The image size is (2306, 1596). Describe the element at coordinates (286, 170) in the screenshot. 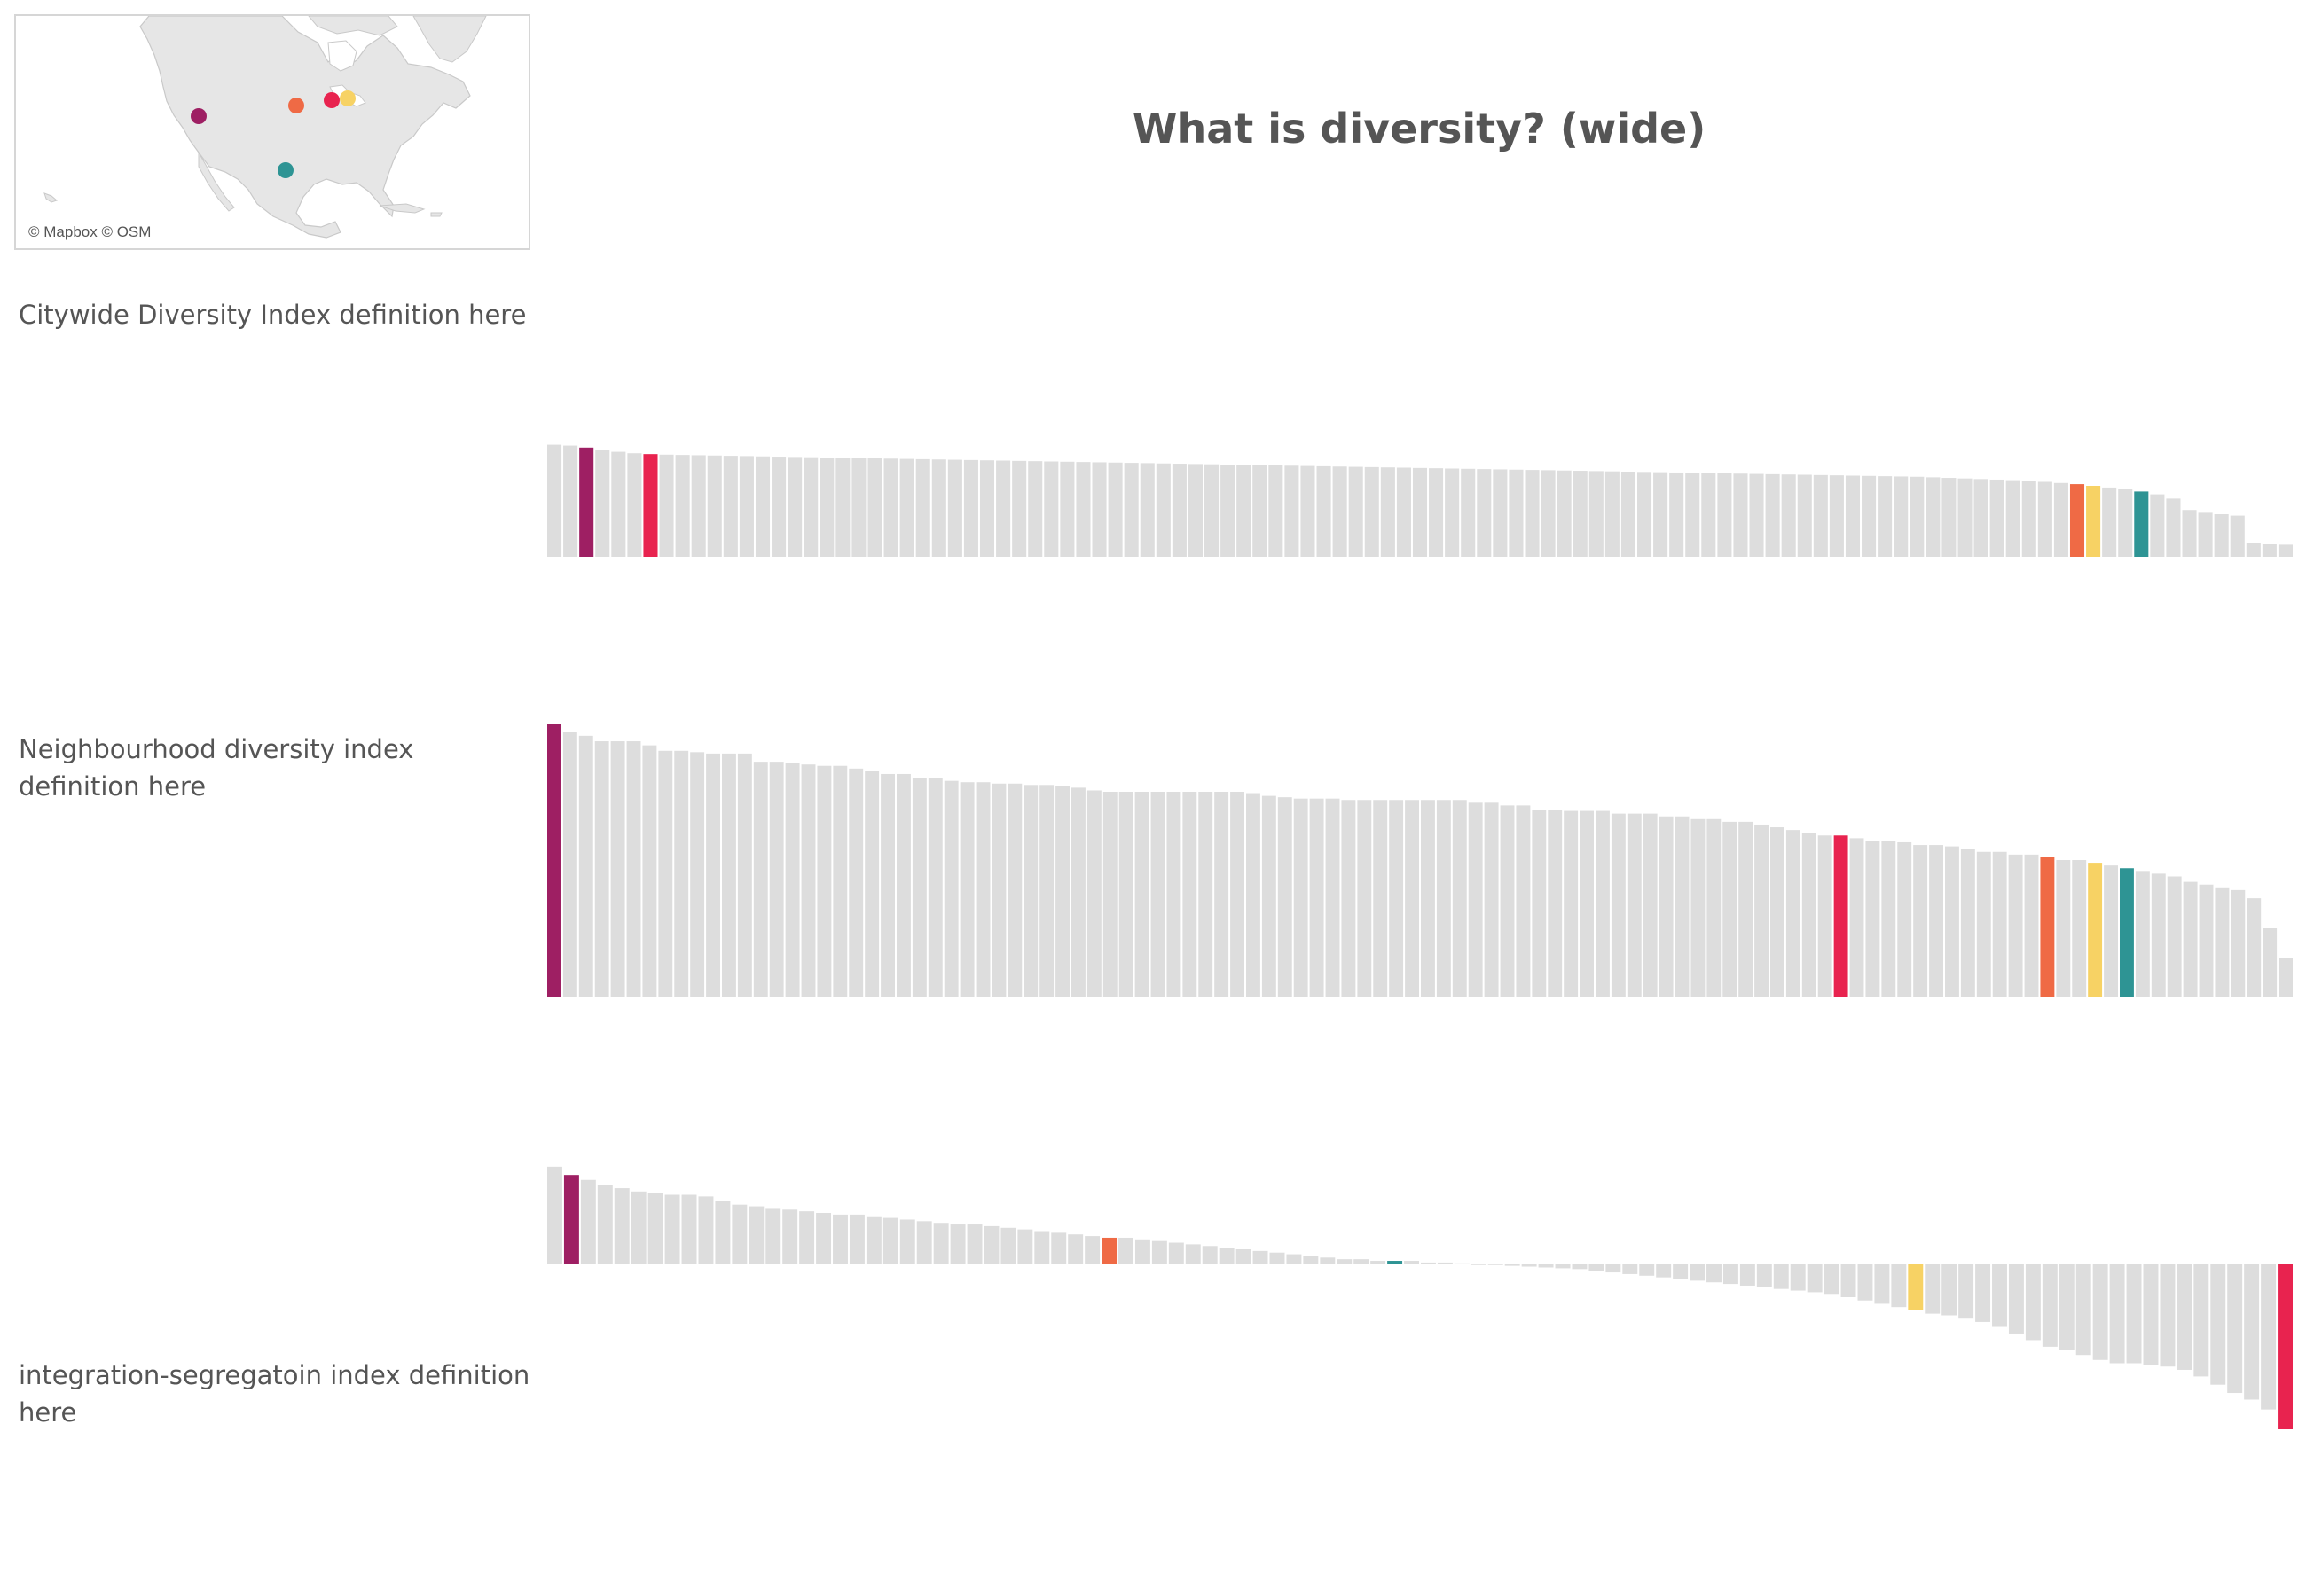

I see `teal-city-marker` at that location.